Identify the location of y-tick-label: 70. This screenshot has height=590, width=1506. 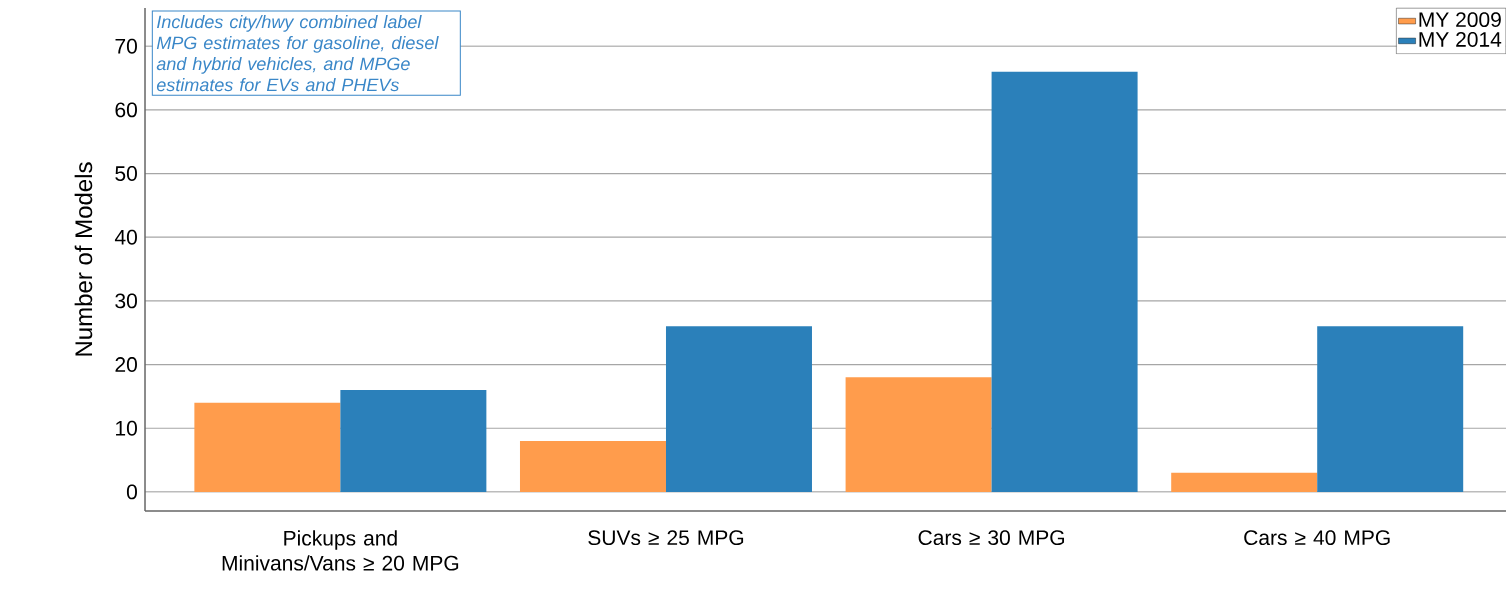
(126, 46).